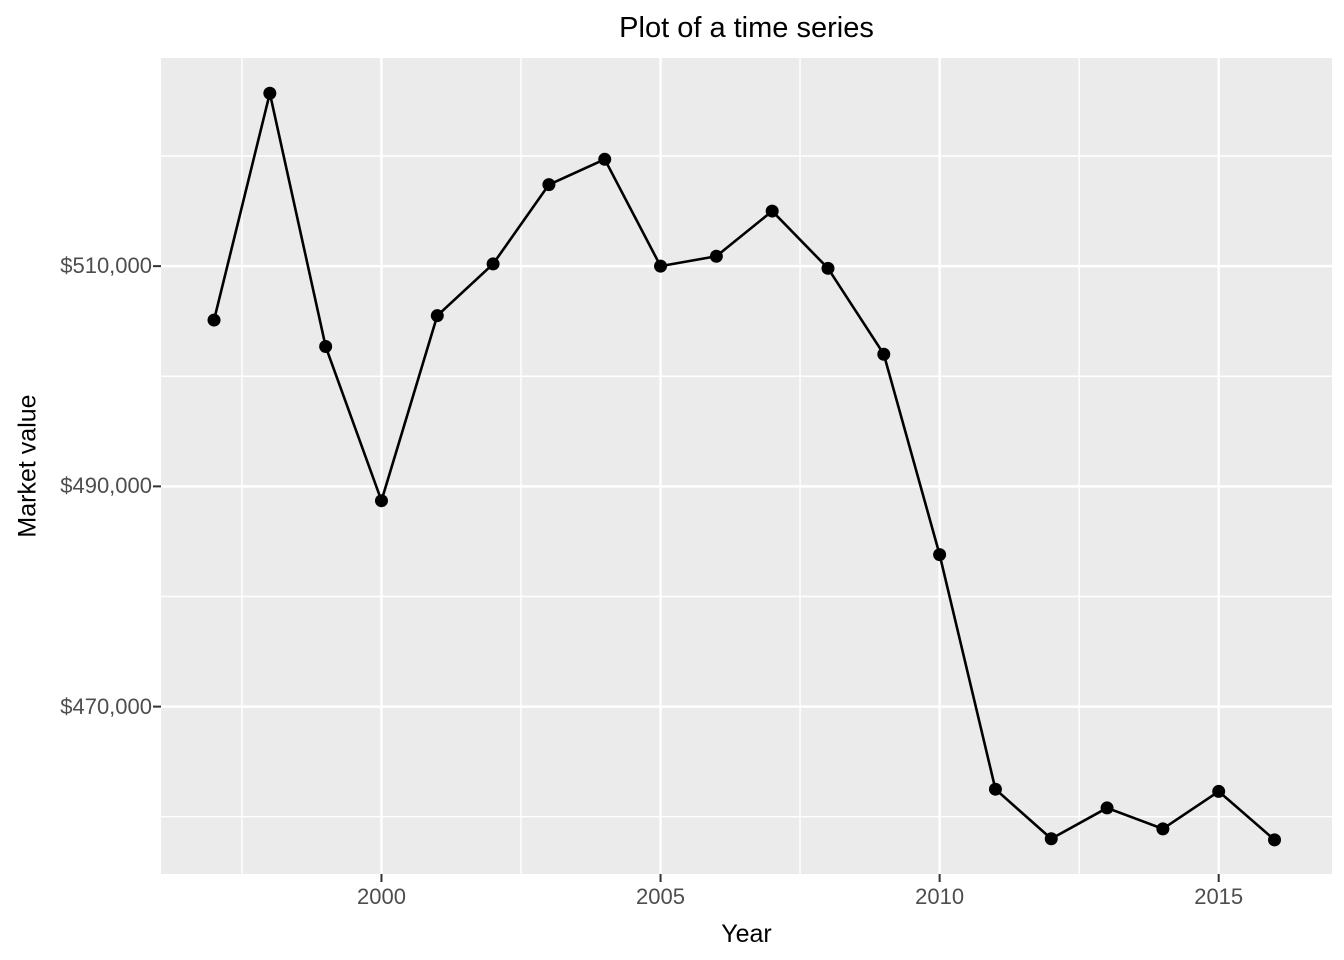 The width and height of the screenshot is (1344, 960). Describe the element at coordinates (381, 896) in the screenshot. I see `x-tick-label-2000: 2000` at that location.